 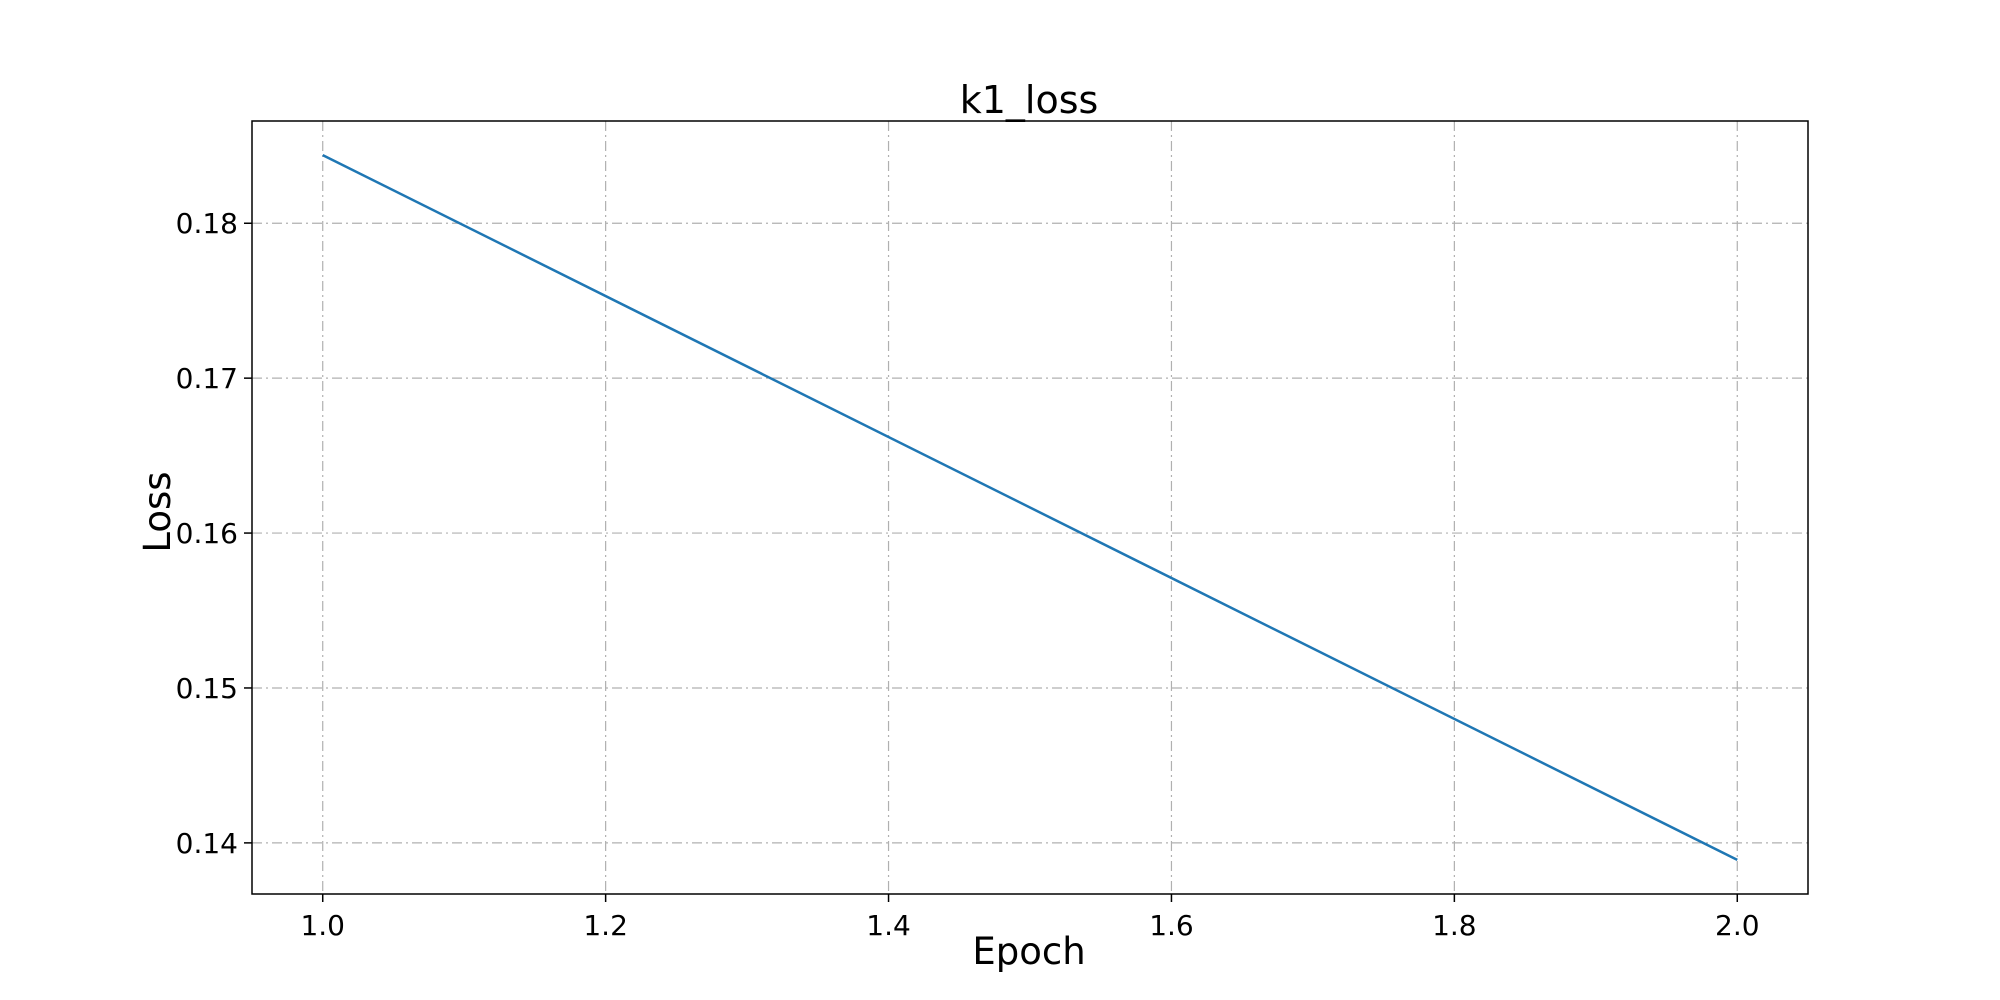 I want to click on x-tick-label: 1.4, so click(x=888, y=925).